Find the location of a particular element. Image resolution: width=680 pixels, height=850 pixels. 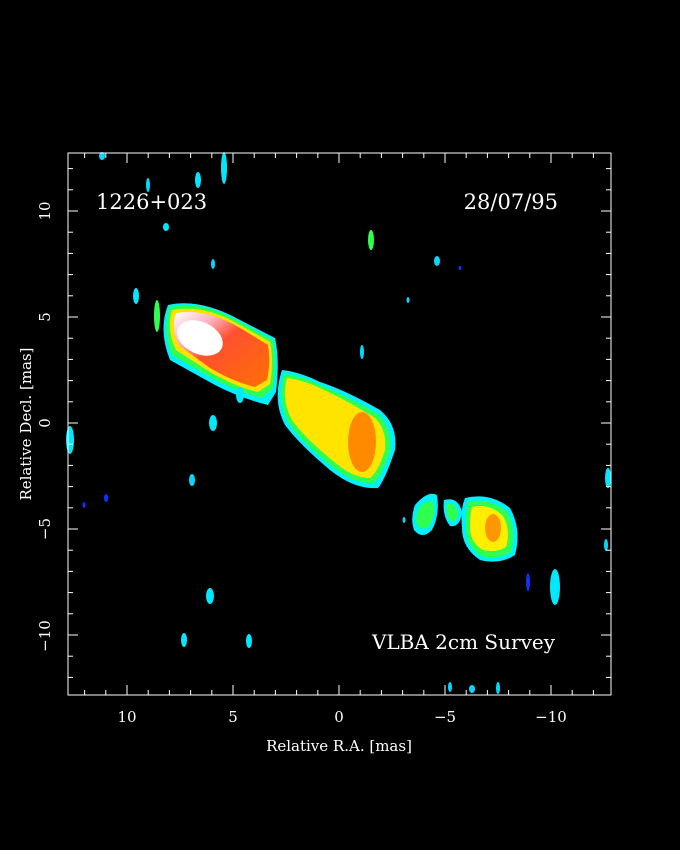

x-tick-label: 0 is located at coordinates (339, 717).